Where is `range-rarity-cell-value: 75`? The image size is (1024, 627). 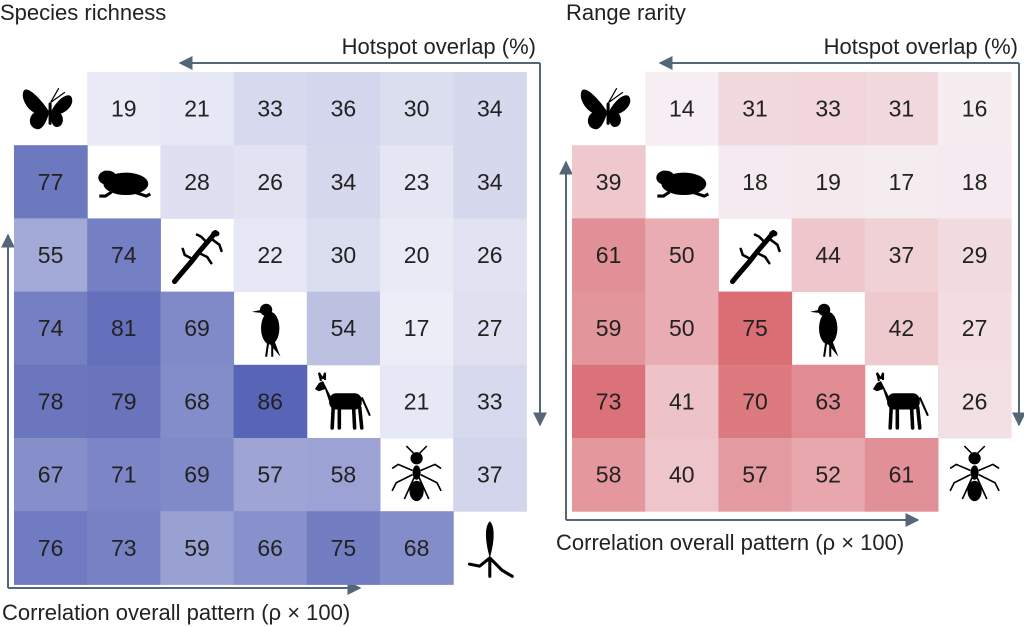
range-rarity-cell-value: 75 is located at coordinates (755, 328).